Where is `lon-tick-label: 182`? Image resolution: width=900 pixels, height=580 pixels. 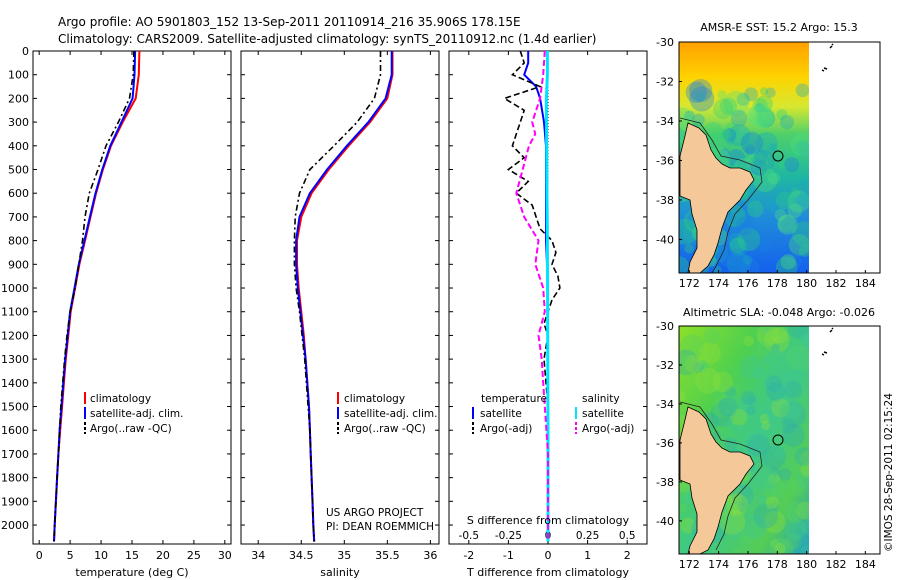 lon-tick-label: 182 is located at coordinates (835, 283).